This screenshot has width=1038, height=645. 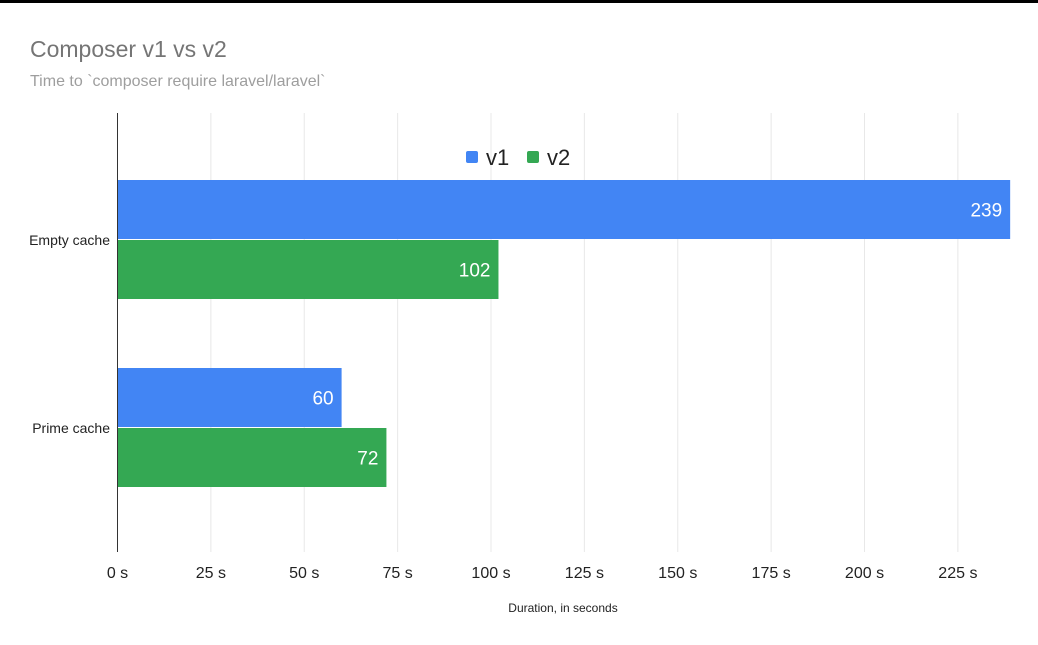 What do you see at coordinates (584, 573) in the screenshot?
I see `x-tick-label: 125 s` at bounding box center [584, 573].